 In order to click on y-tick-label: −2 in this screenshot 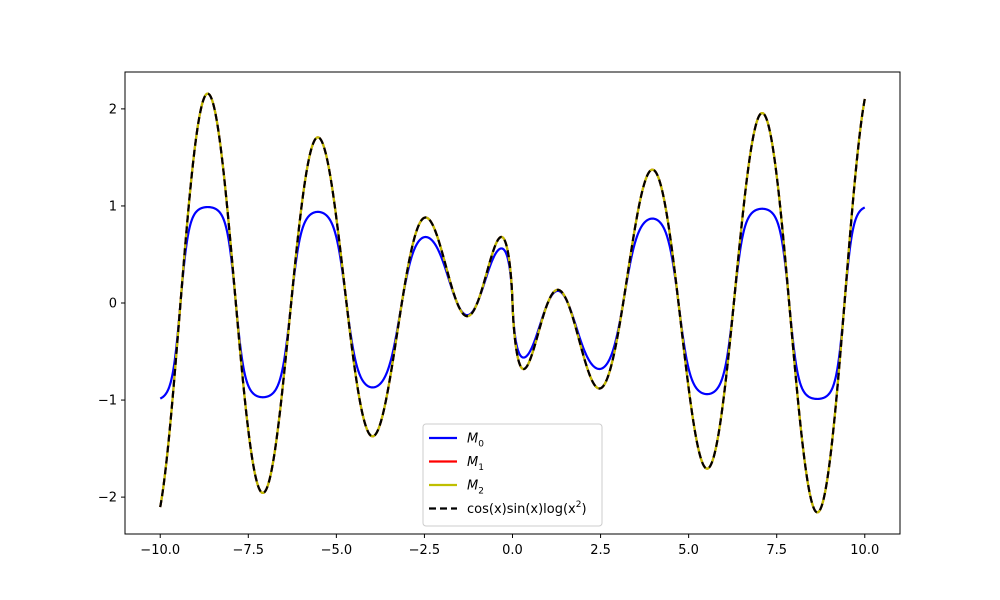, I will do `click(107, 498)`.